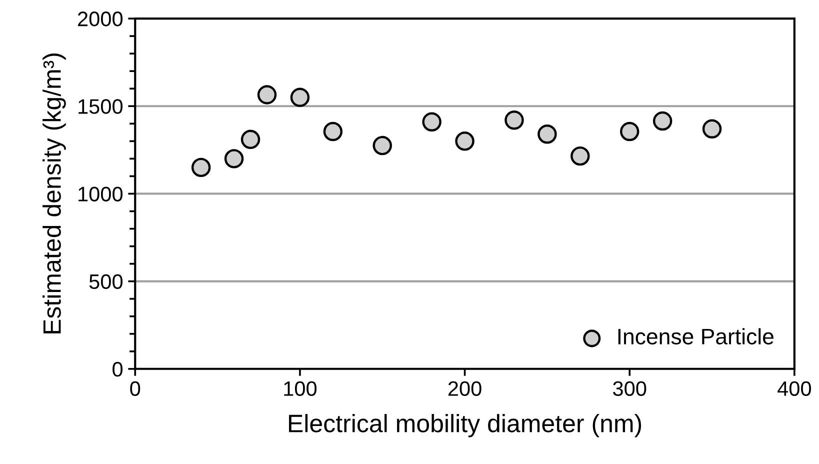 The image size is (819, 464). I want to click on x-tick-label: 0, so click(135, 388).